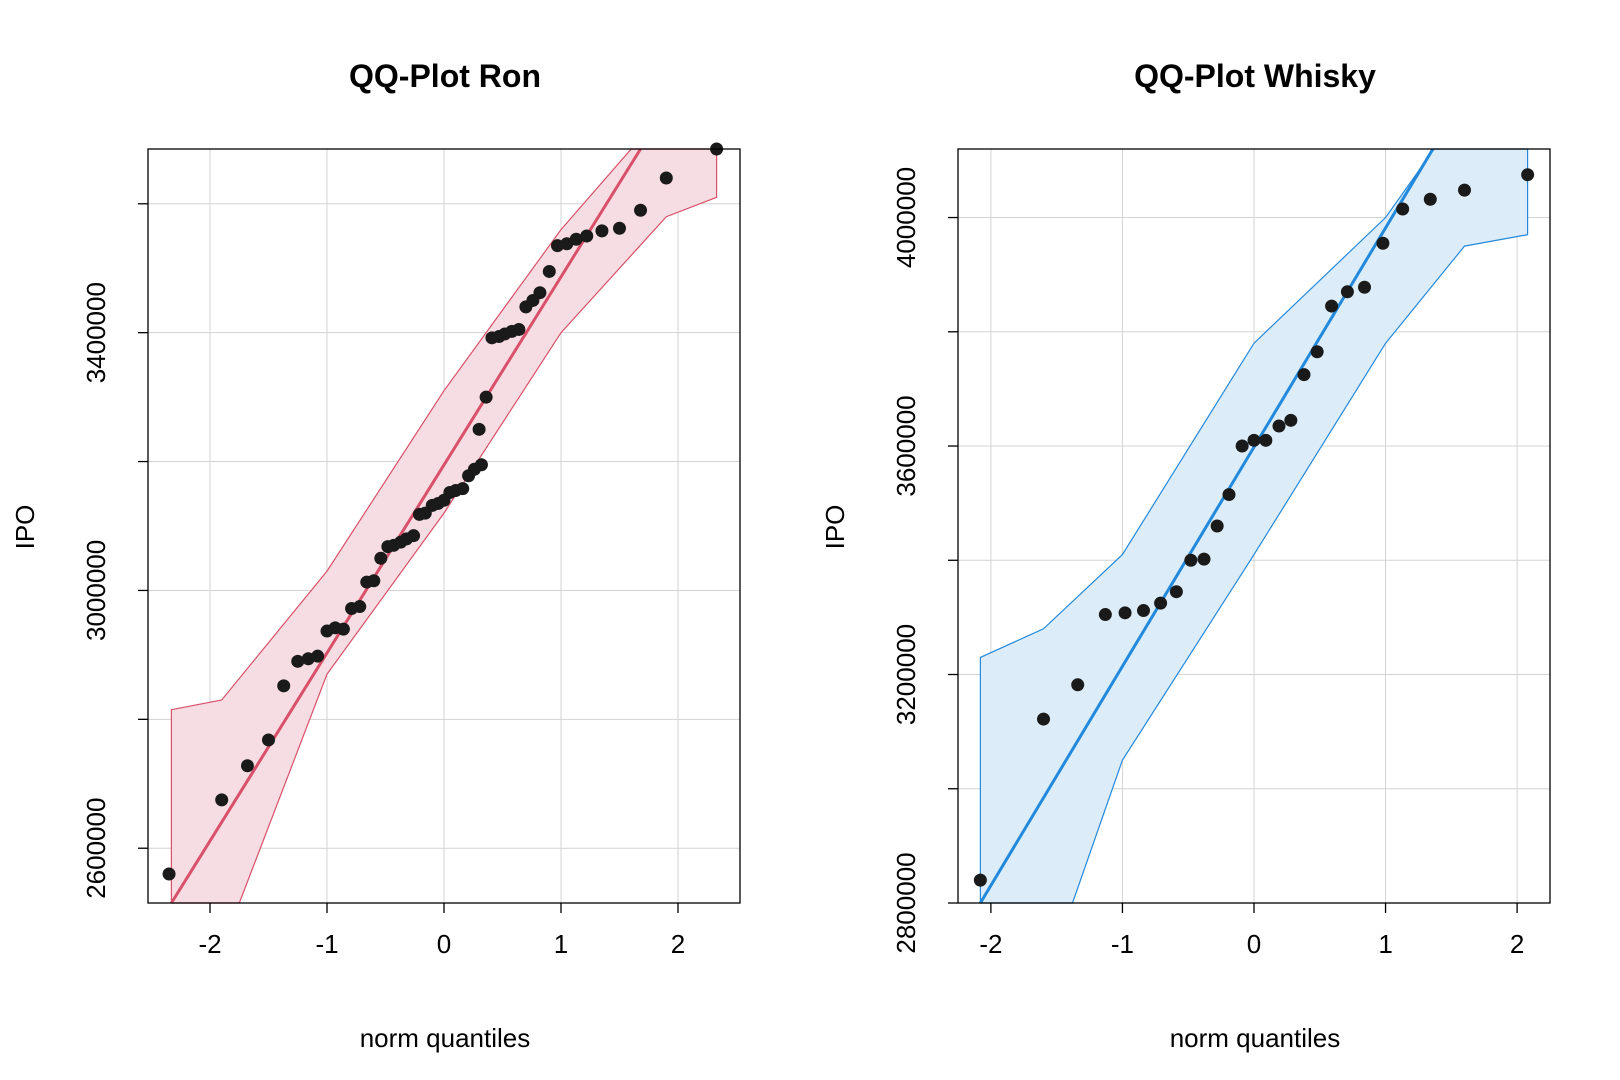  What do you see at coordinates (1255, 76) in the screenshot?
I see `chart-title: QQ-Plot Whisky` at bounding box center [1255, 76].